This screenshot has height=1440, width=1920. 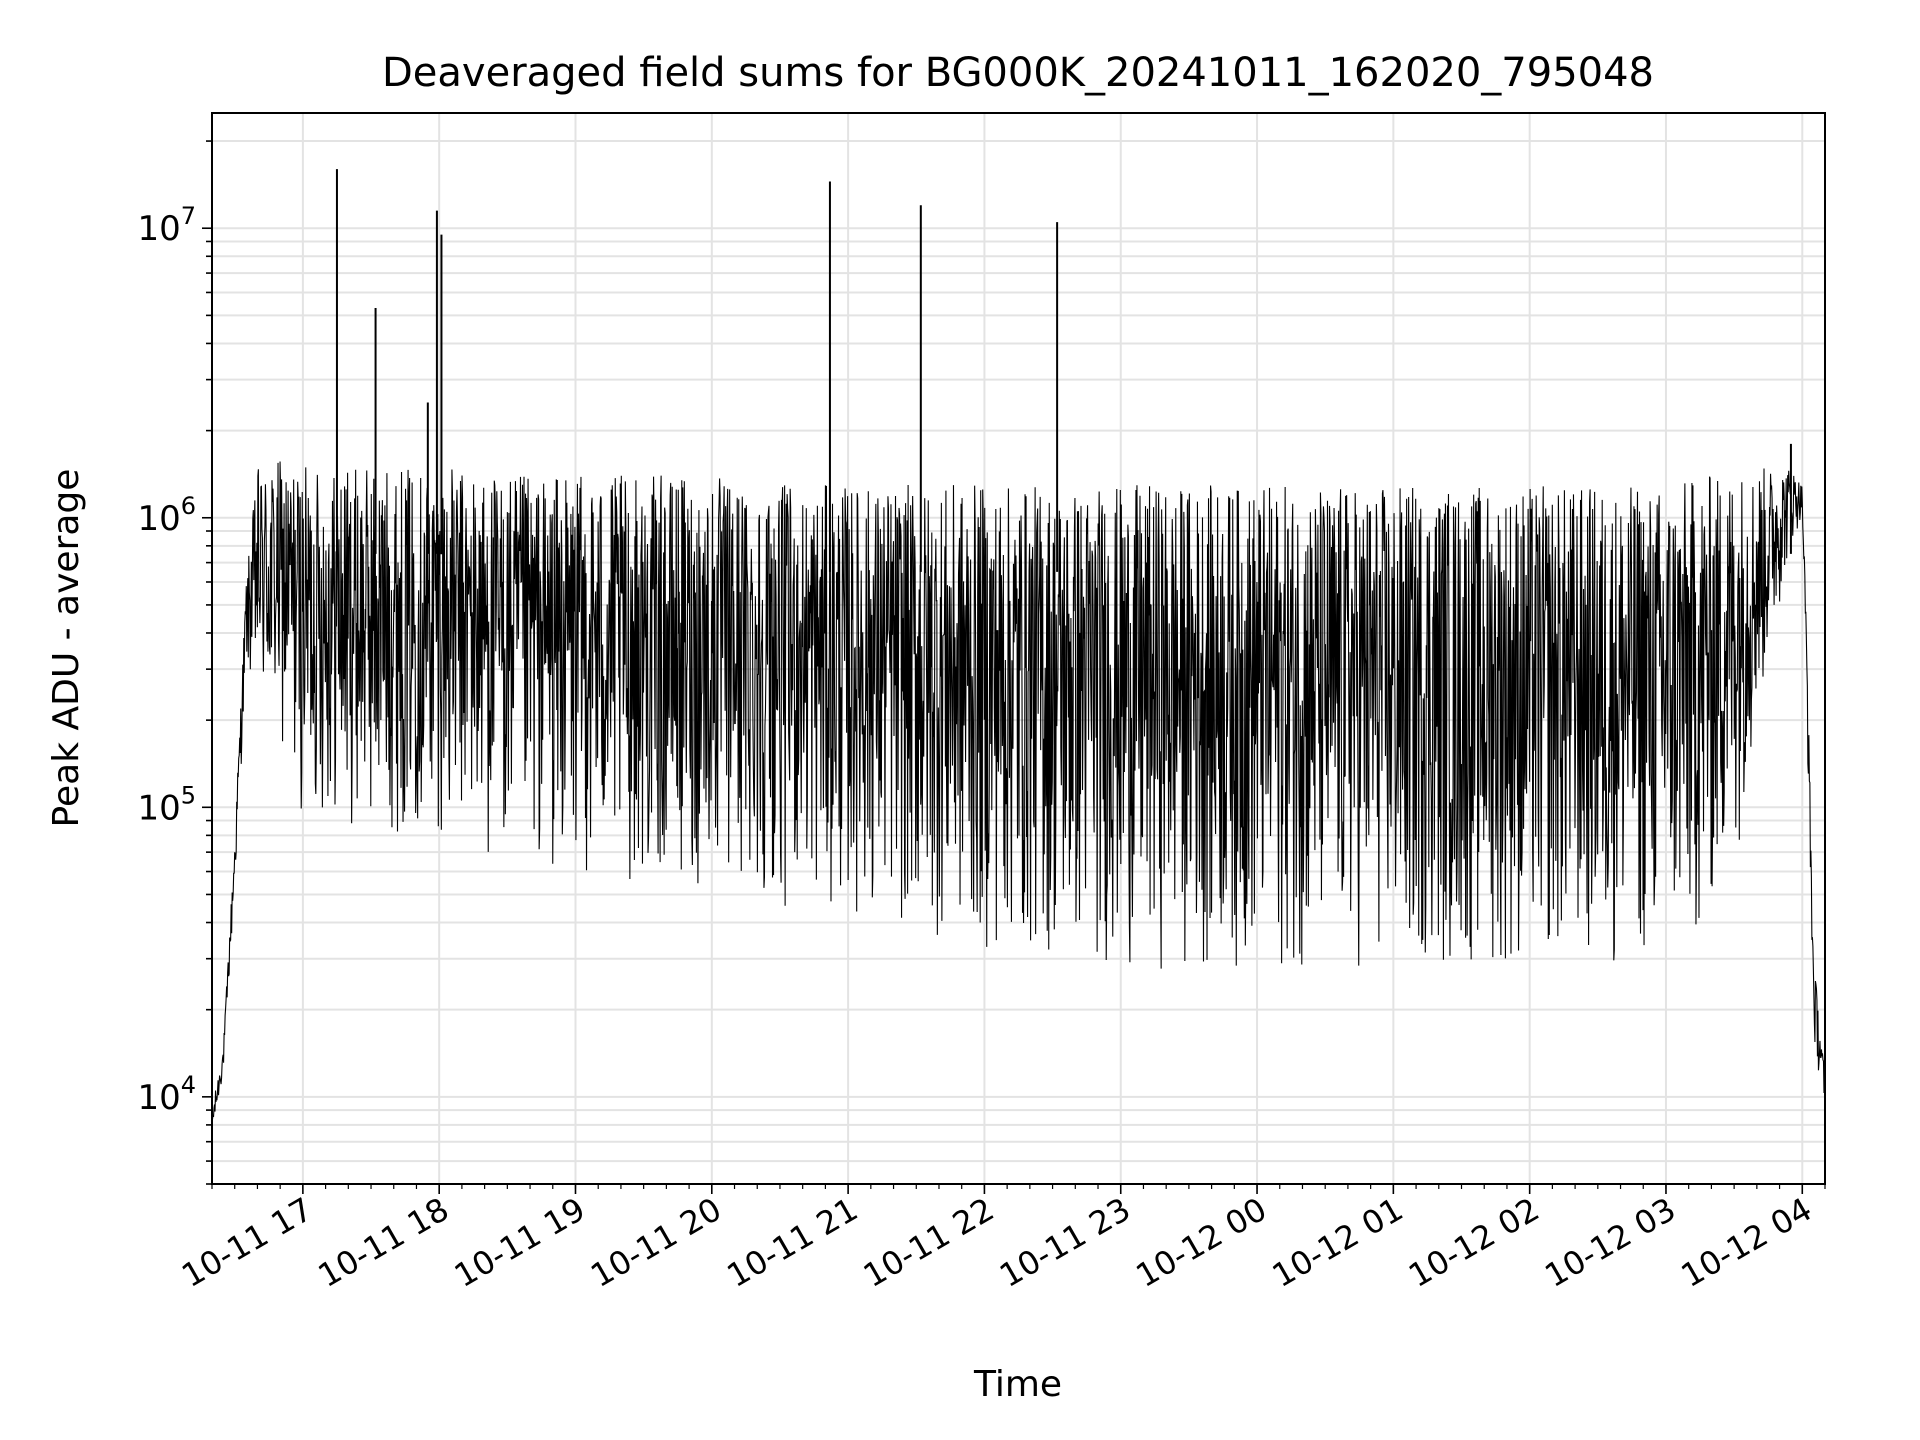 What do you see at coordinates (188, 795) in the screenshot?
I see `y-tick-exponent: 5` at bounding box center [188, 795].